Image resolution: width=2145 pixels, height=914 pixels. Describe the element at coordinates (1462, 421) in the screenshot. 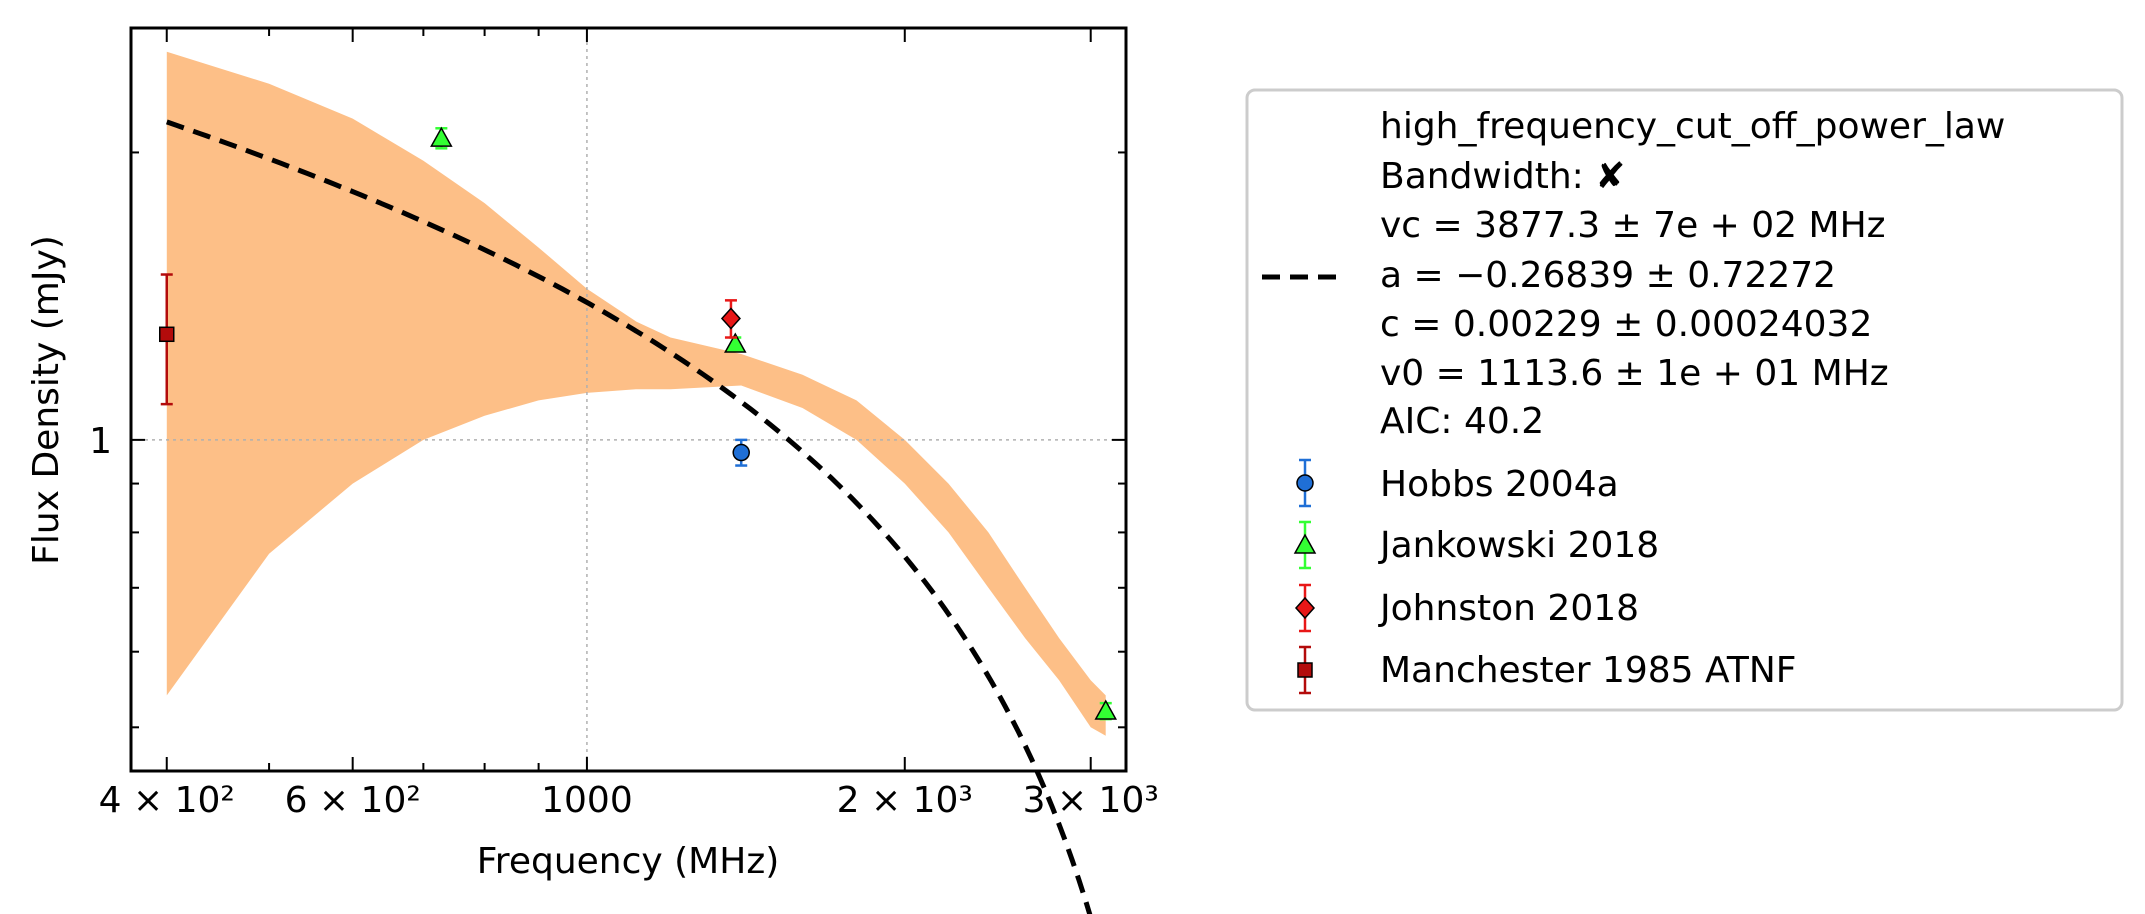

I see `legend-fit-aic: AIC: 40.2` at that location.